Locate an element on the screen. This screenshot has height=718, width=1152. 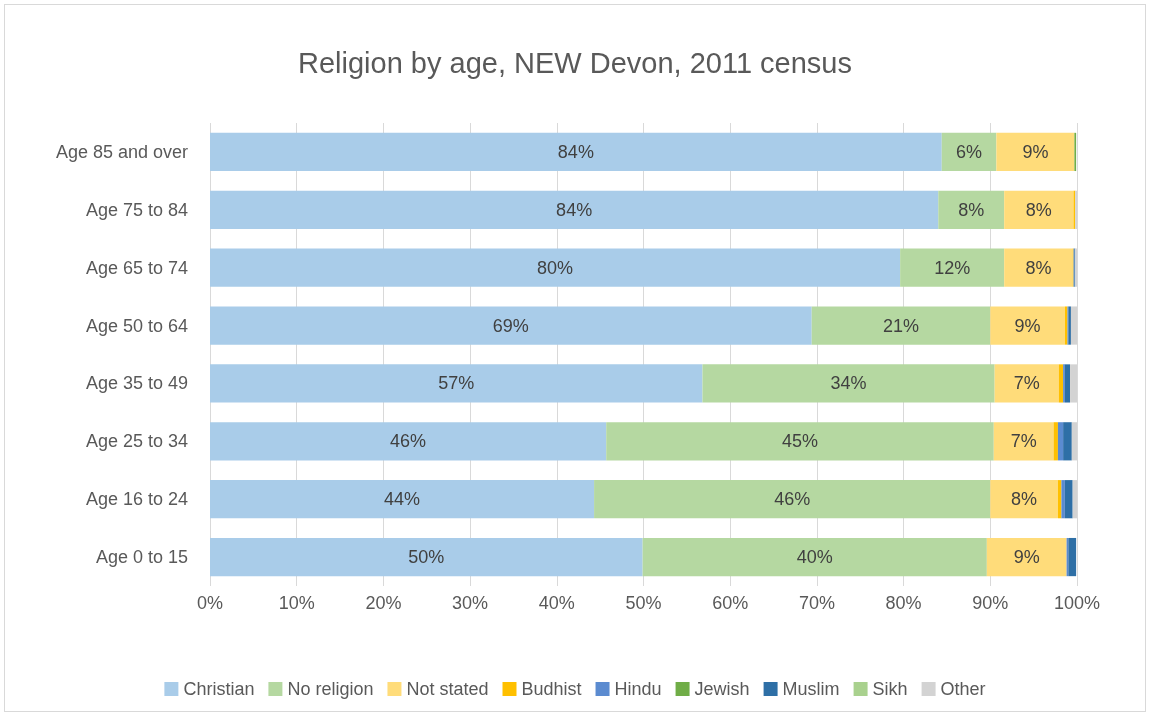
data-label: 45% is located at coordinates (800, 441).